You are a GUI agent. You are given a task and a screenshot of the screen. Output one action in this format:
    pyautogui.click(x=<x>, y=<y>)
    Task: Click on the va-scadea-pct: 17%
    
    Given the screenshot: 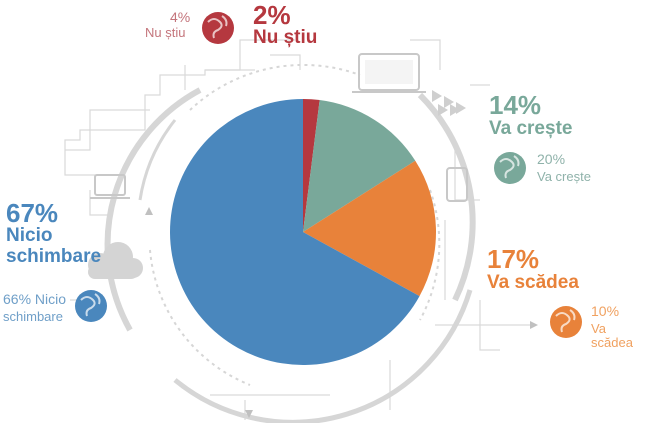 What is the action you would take?
    pyautogui.click(x=513, y=259)
    